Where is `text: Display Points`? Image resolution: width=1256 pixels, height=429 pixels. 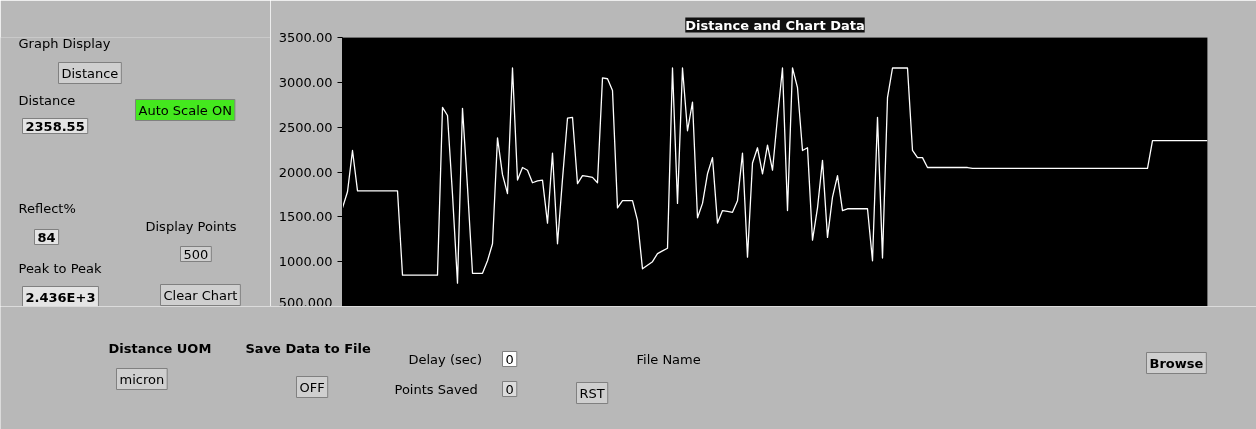
text: Display Points is located at coordinates (191, 226).